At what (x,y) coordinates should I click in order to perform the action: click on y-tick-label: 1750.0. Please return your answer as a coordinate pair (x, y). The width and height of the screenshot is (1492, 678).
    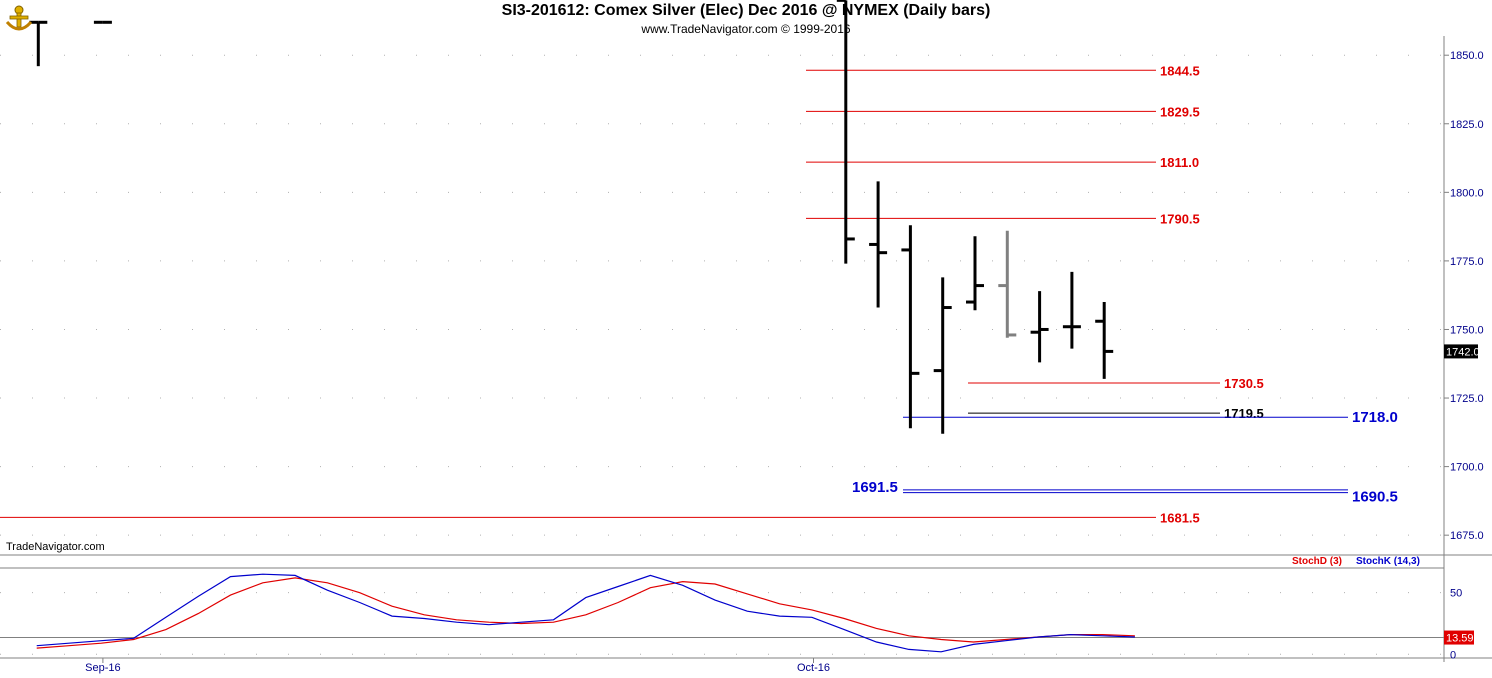
    Looking at the image, I should click on (1467, 330).